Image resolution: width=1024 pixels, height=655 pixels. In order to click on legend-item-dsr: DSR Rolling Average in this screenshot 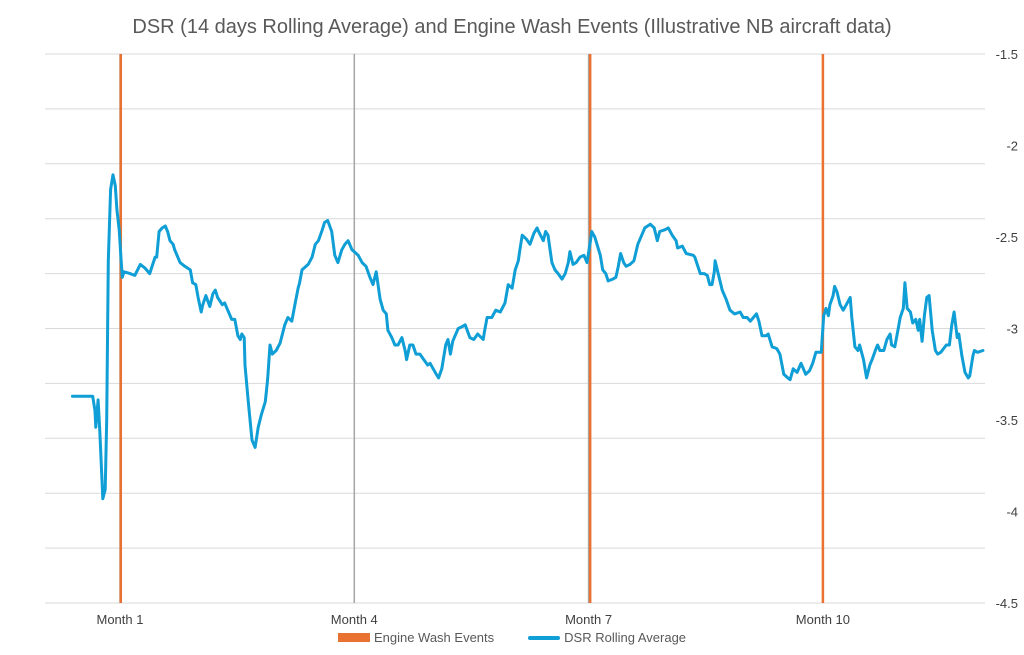, I will do `click(607, 637)`.